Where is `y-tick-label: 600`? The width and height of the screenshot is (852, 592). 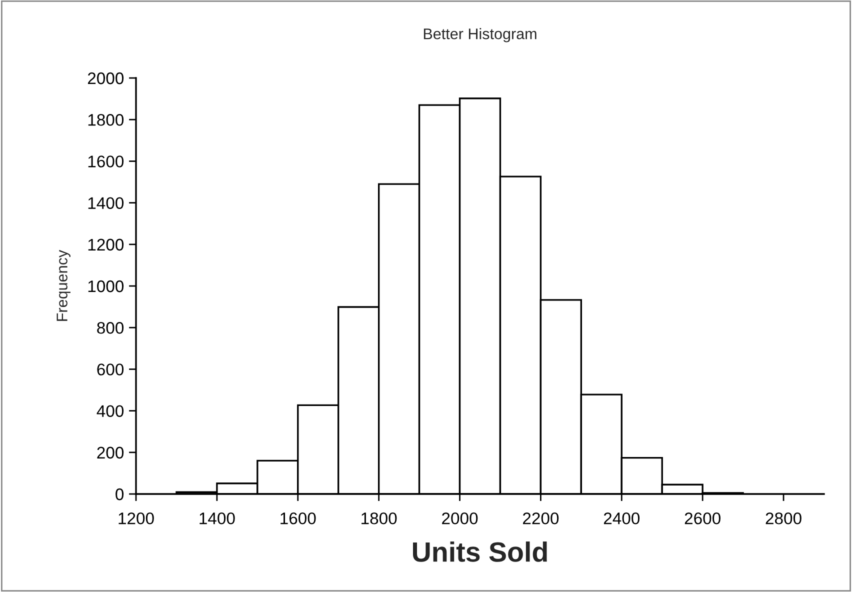
y-tick-label: 600 is located at coordinates (110, 370).